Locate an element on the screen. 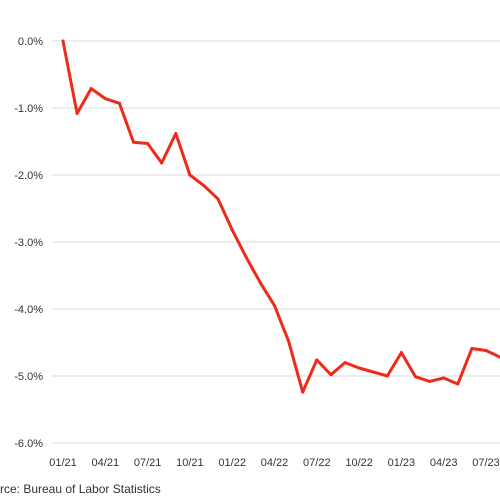  x-tick-label: 01/21 is located at coordinates (63, 463).